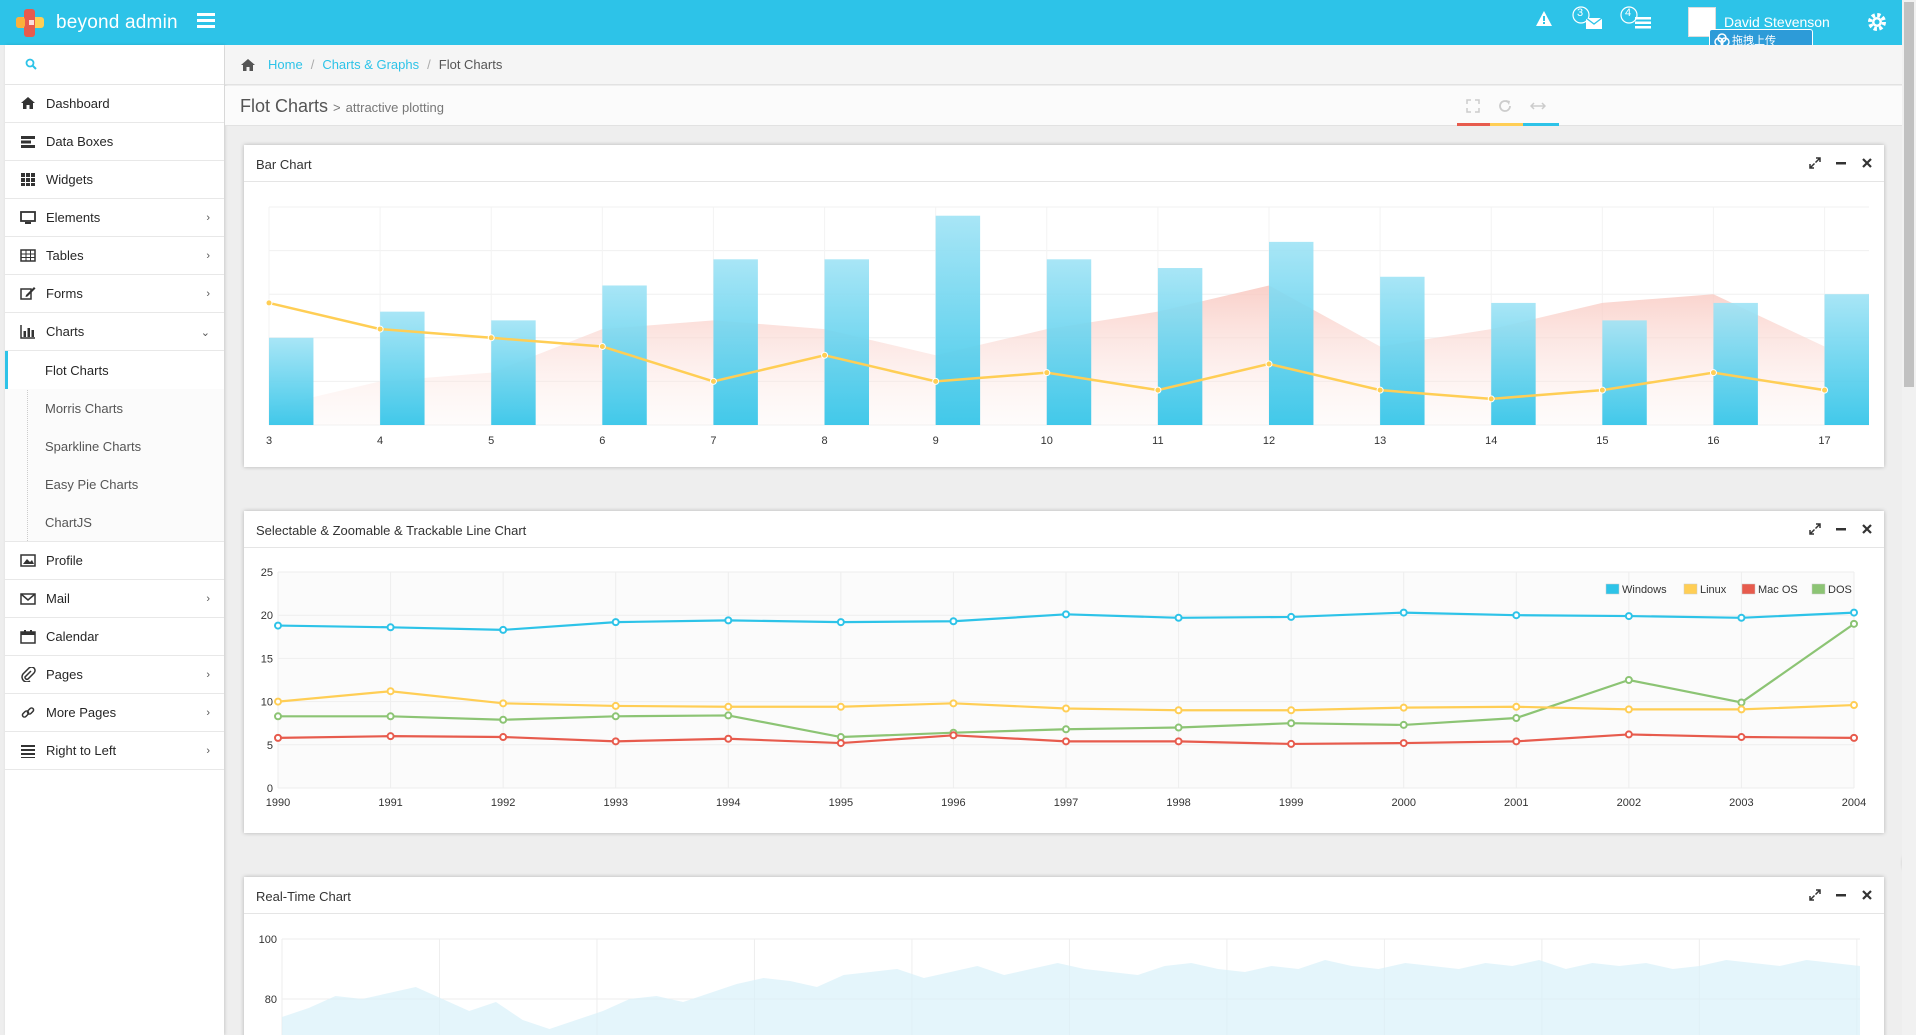  What do you see at coordinates (1059, 984) in the screenshot?
I see `realtime-chart: 1008060` at bounding box center [1059, 984].